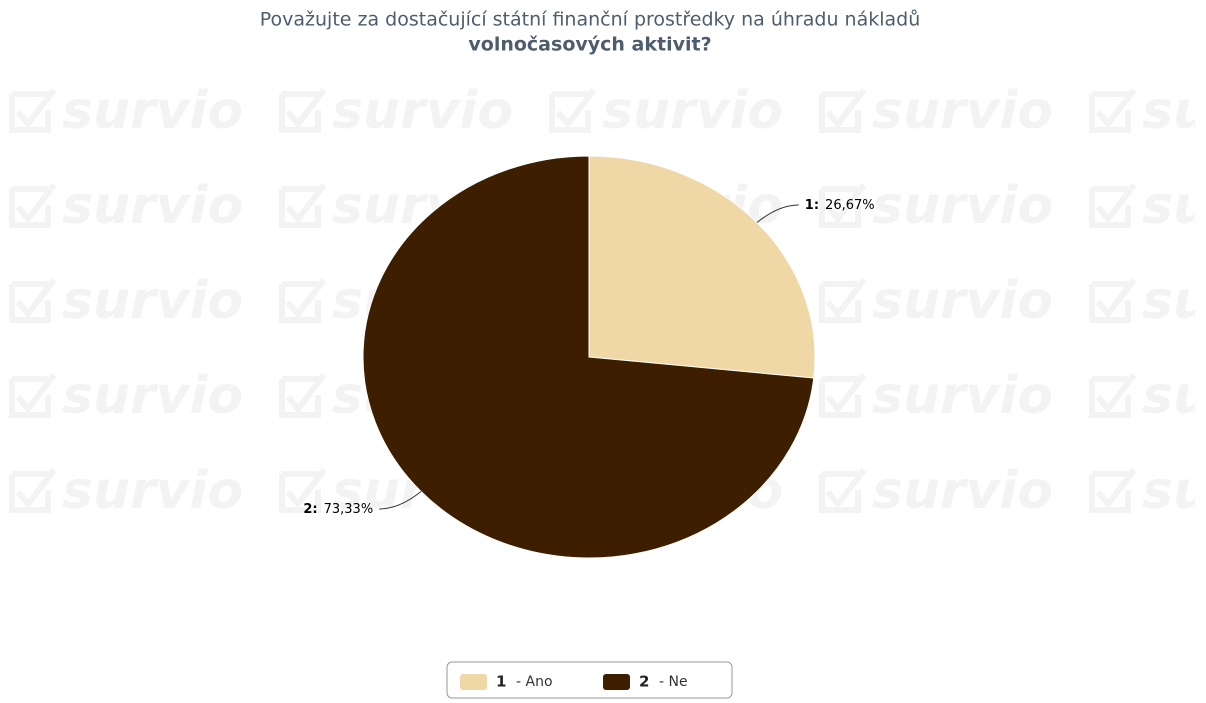 The width and height of the screenshot is (1206, 703). Describe the element at coordinates (501, 682) in the screenshot. I see `legend-key: 1` at that location.